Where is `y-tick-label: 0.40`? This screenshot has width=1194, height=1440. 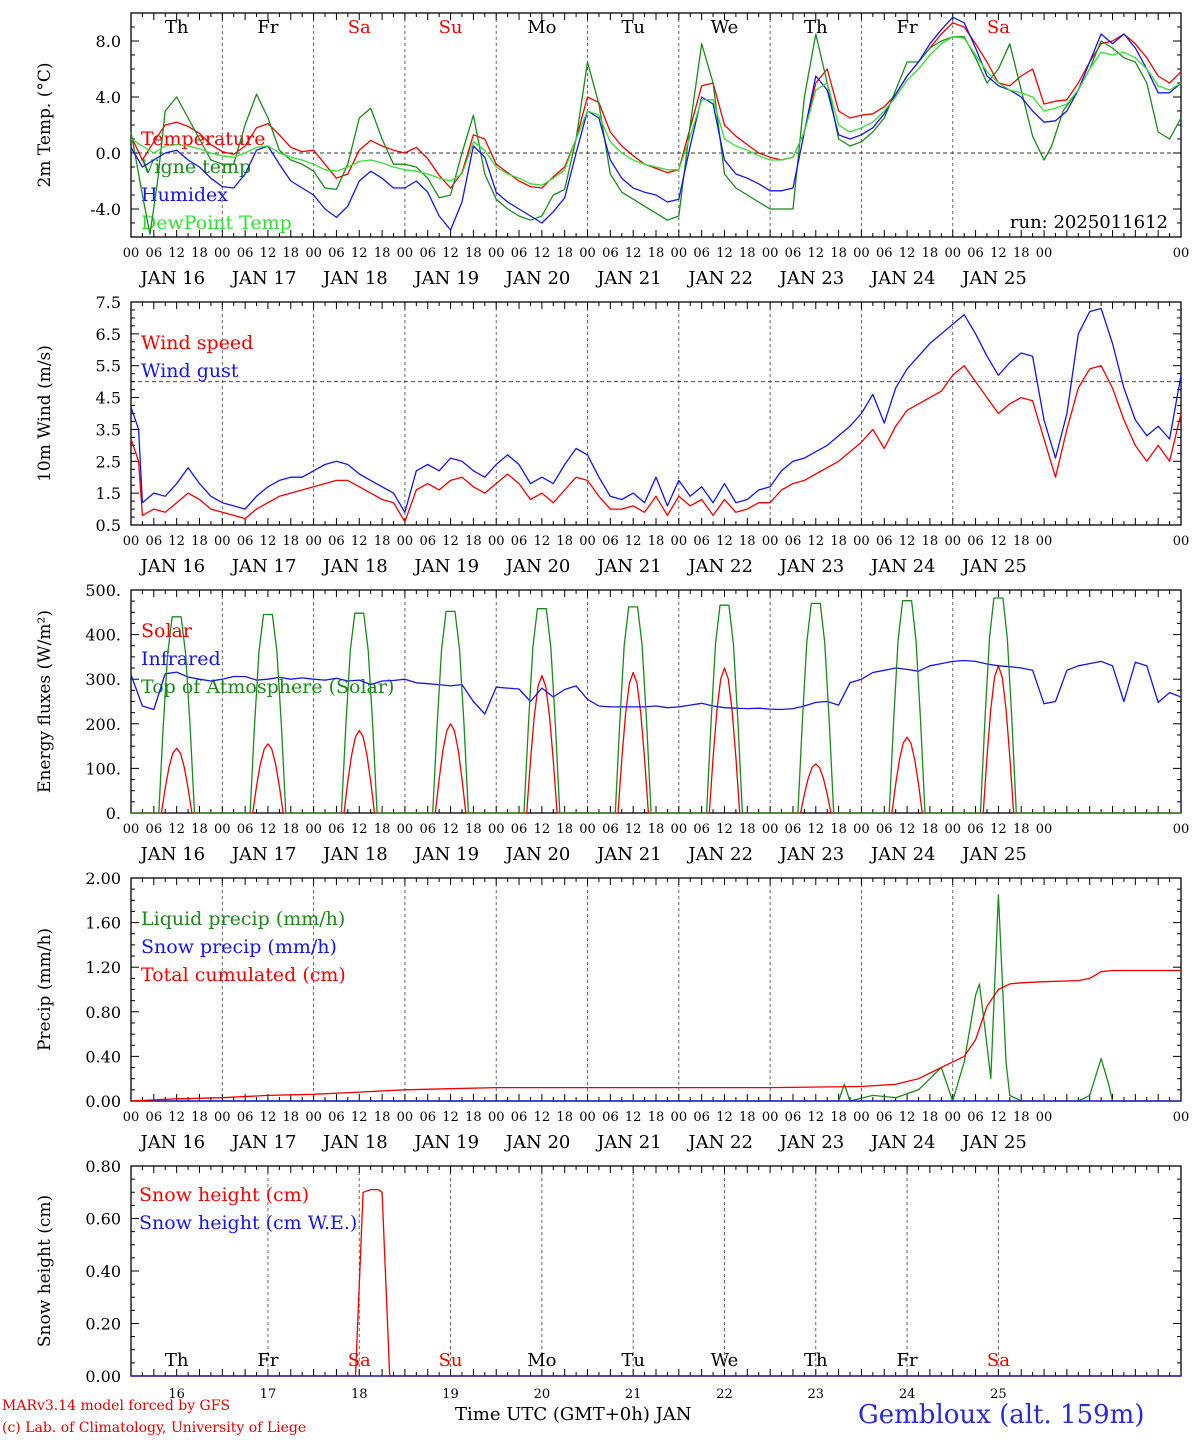
y-tick-label: 0.40 is located at coordinates (103, 1056).